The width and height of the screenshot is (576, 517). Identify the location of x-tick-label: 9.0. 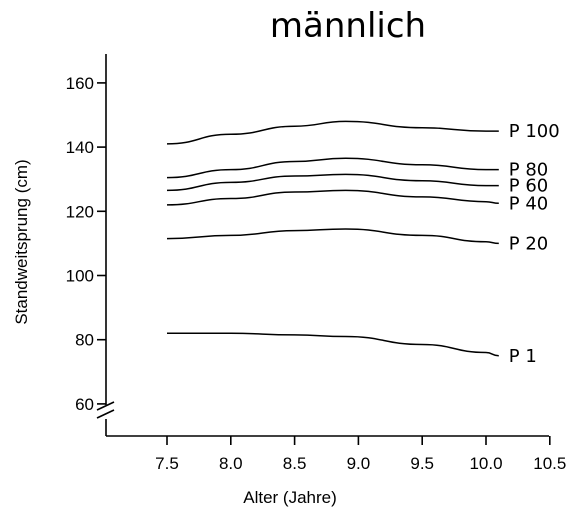
(359, 463).